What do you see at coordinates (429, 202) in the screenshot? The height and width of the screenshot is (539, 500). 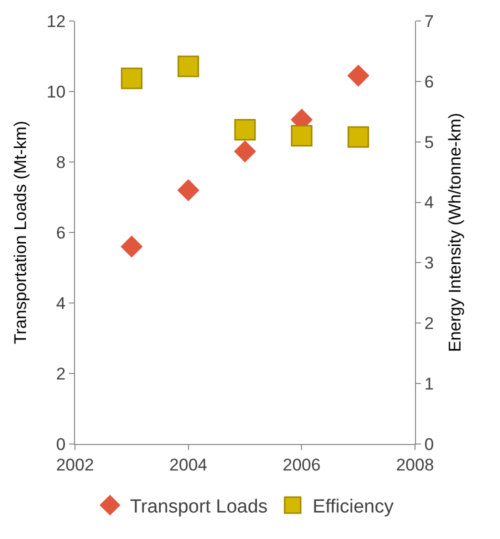 I see `y2-tick-label: 4` at bounding box center [429, 202].